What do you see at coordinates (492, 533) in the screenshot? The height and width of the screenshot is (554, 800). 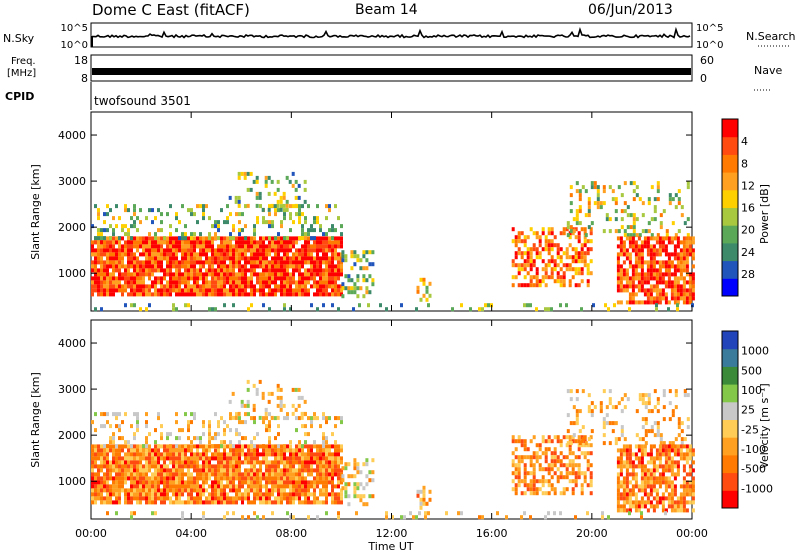 I see `x-tick-label: 16:00` at bounding box center [492, 533].